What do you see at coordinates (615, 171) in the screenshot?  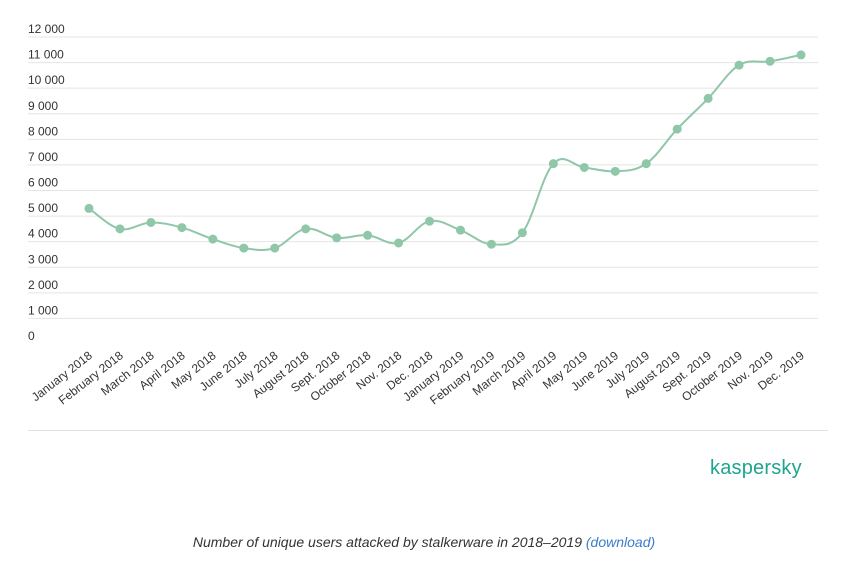 I see `data-point: June 2019: 6750` at bounding box center [615, 171].